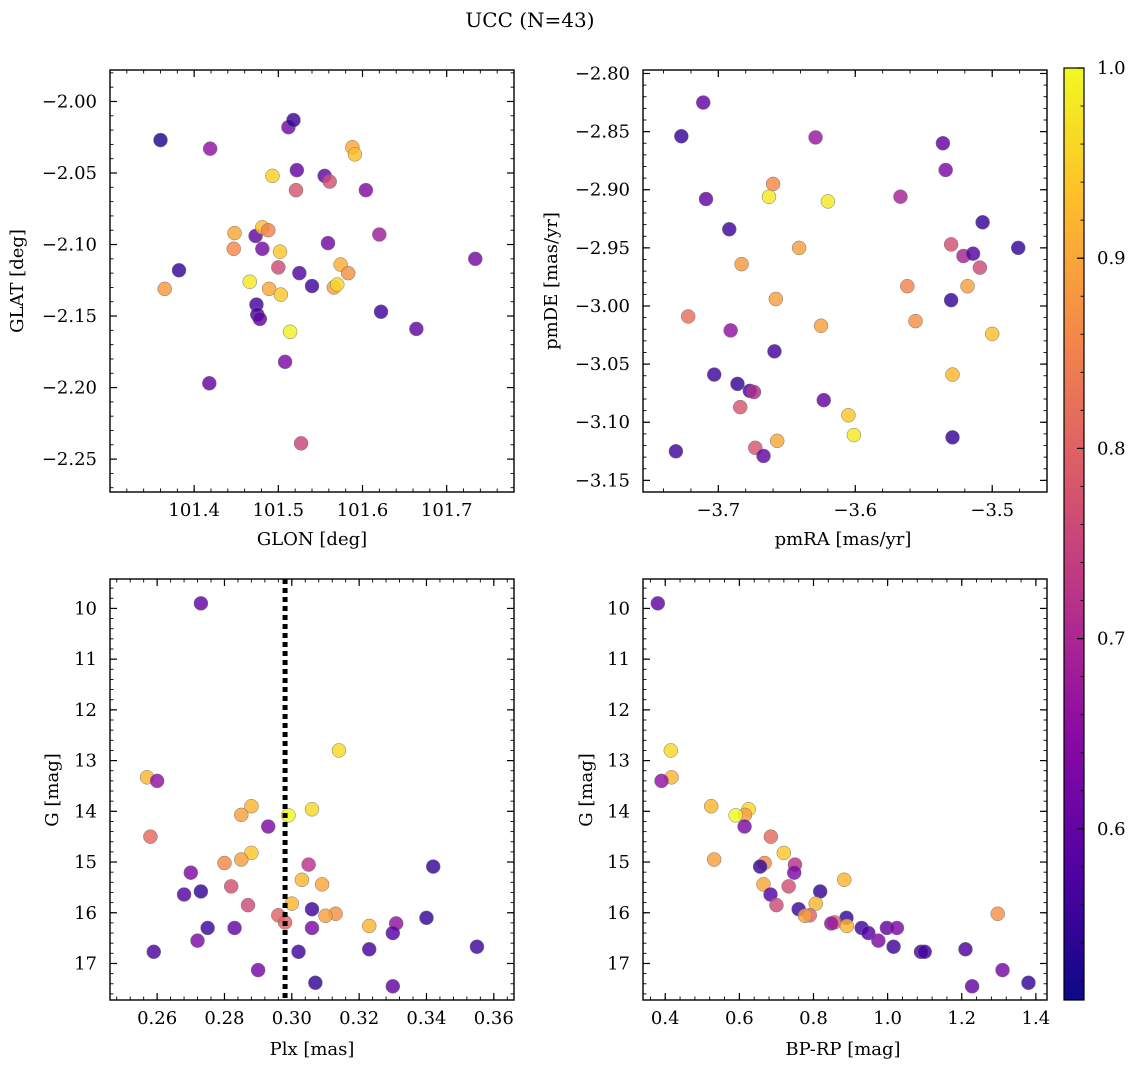  I want to click on x-tick-label: 101.6, so click(363, 510).